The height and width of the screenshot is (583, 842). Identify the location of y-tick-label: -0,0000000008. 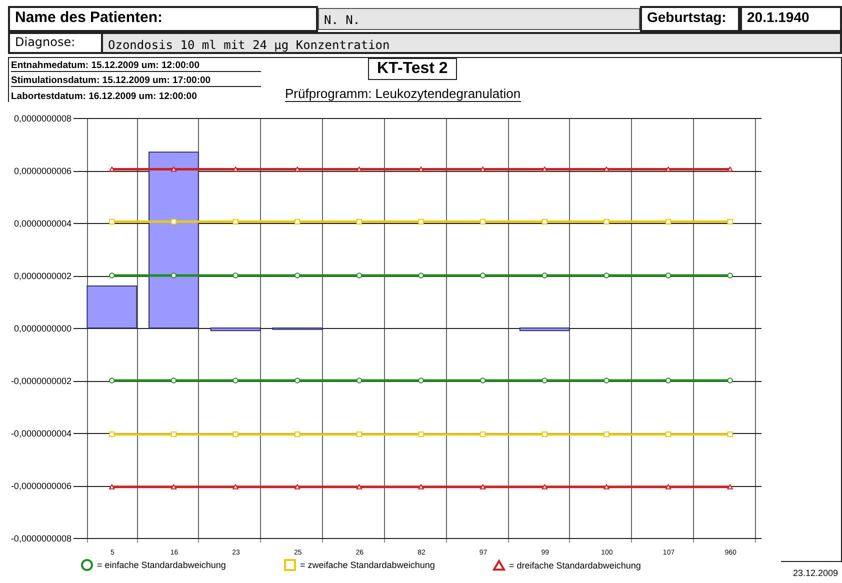
(41, 539).